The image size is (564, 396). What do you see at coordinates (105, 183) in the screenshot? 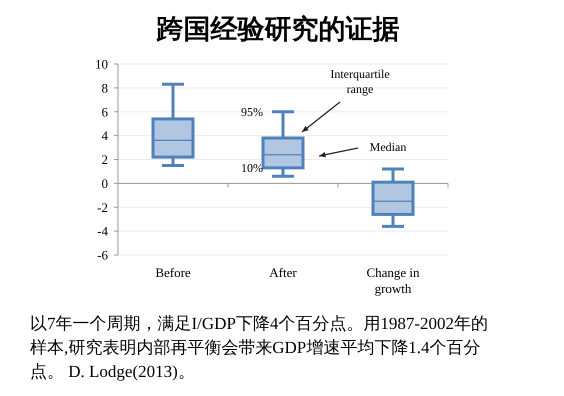
I see `y-tick-label: 0` at bounding box center [105, 183].